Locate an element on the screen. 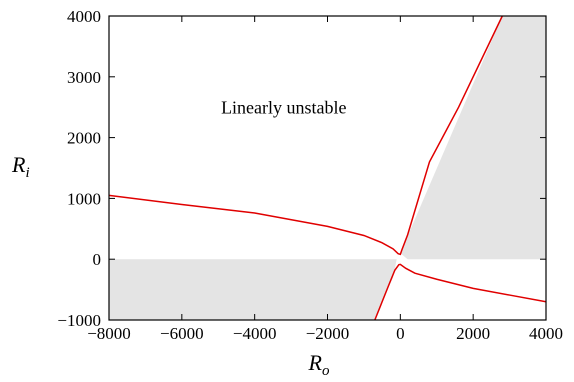 The image size is (574, 382). x-tick-label: −4000 is located at coordinates (255, 333).